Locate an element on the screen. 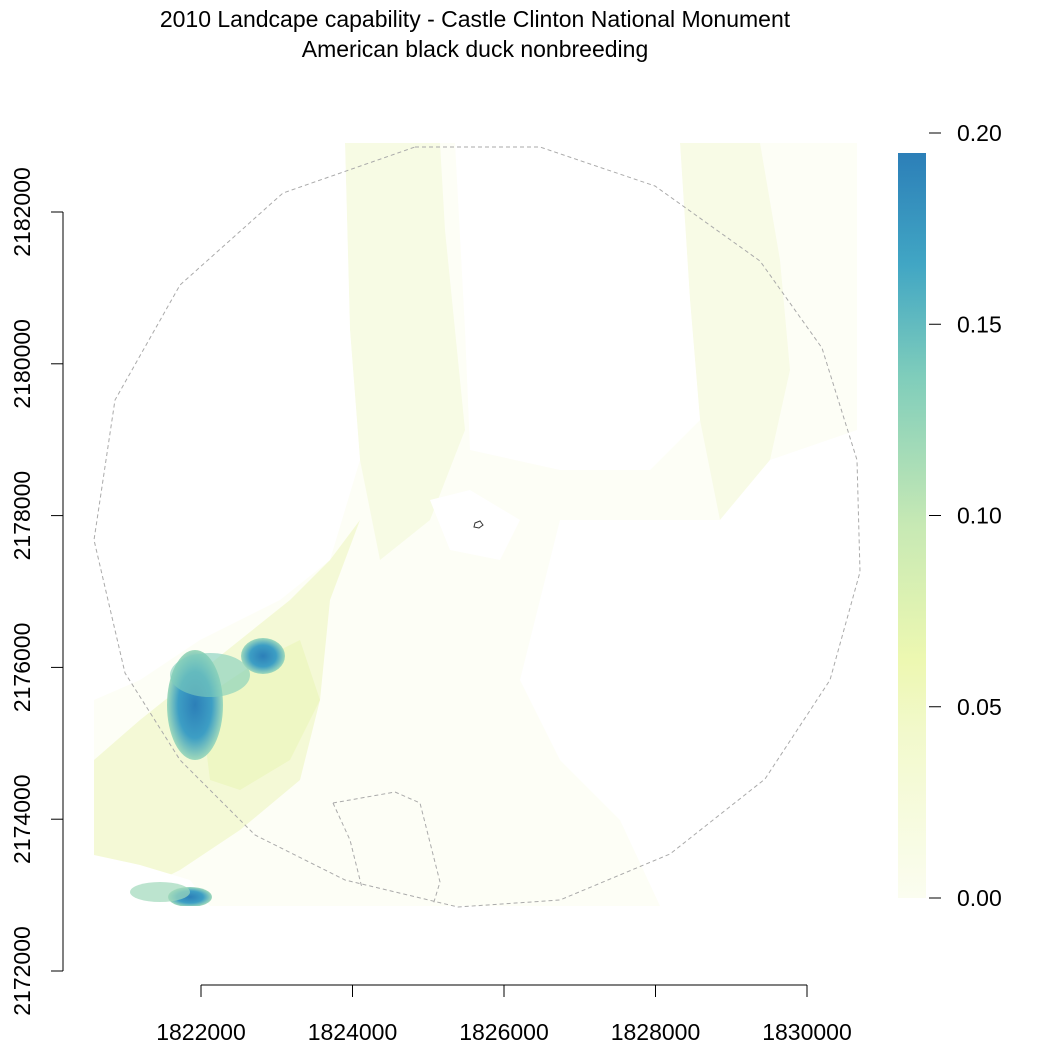 The height and width of the screenshot is (1050, 1050). x-tick-label: 1826000 is located at coordinates (504, 1032).